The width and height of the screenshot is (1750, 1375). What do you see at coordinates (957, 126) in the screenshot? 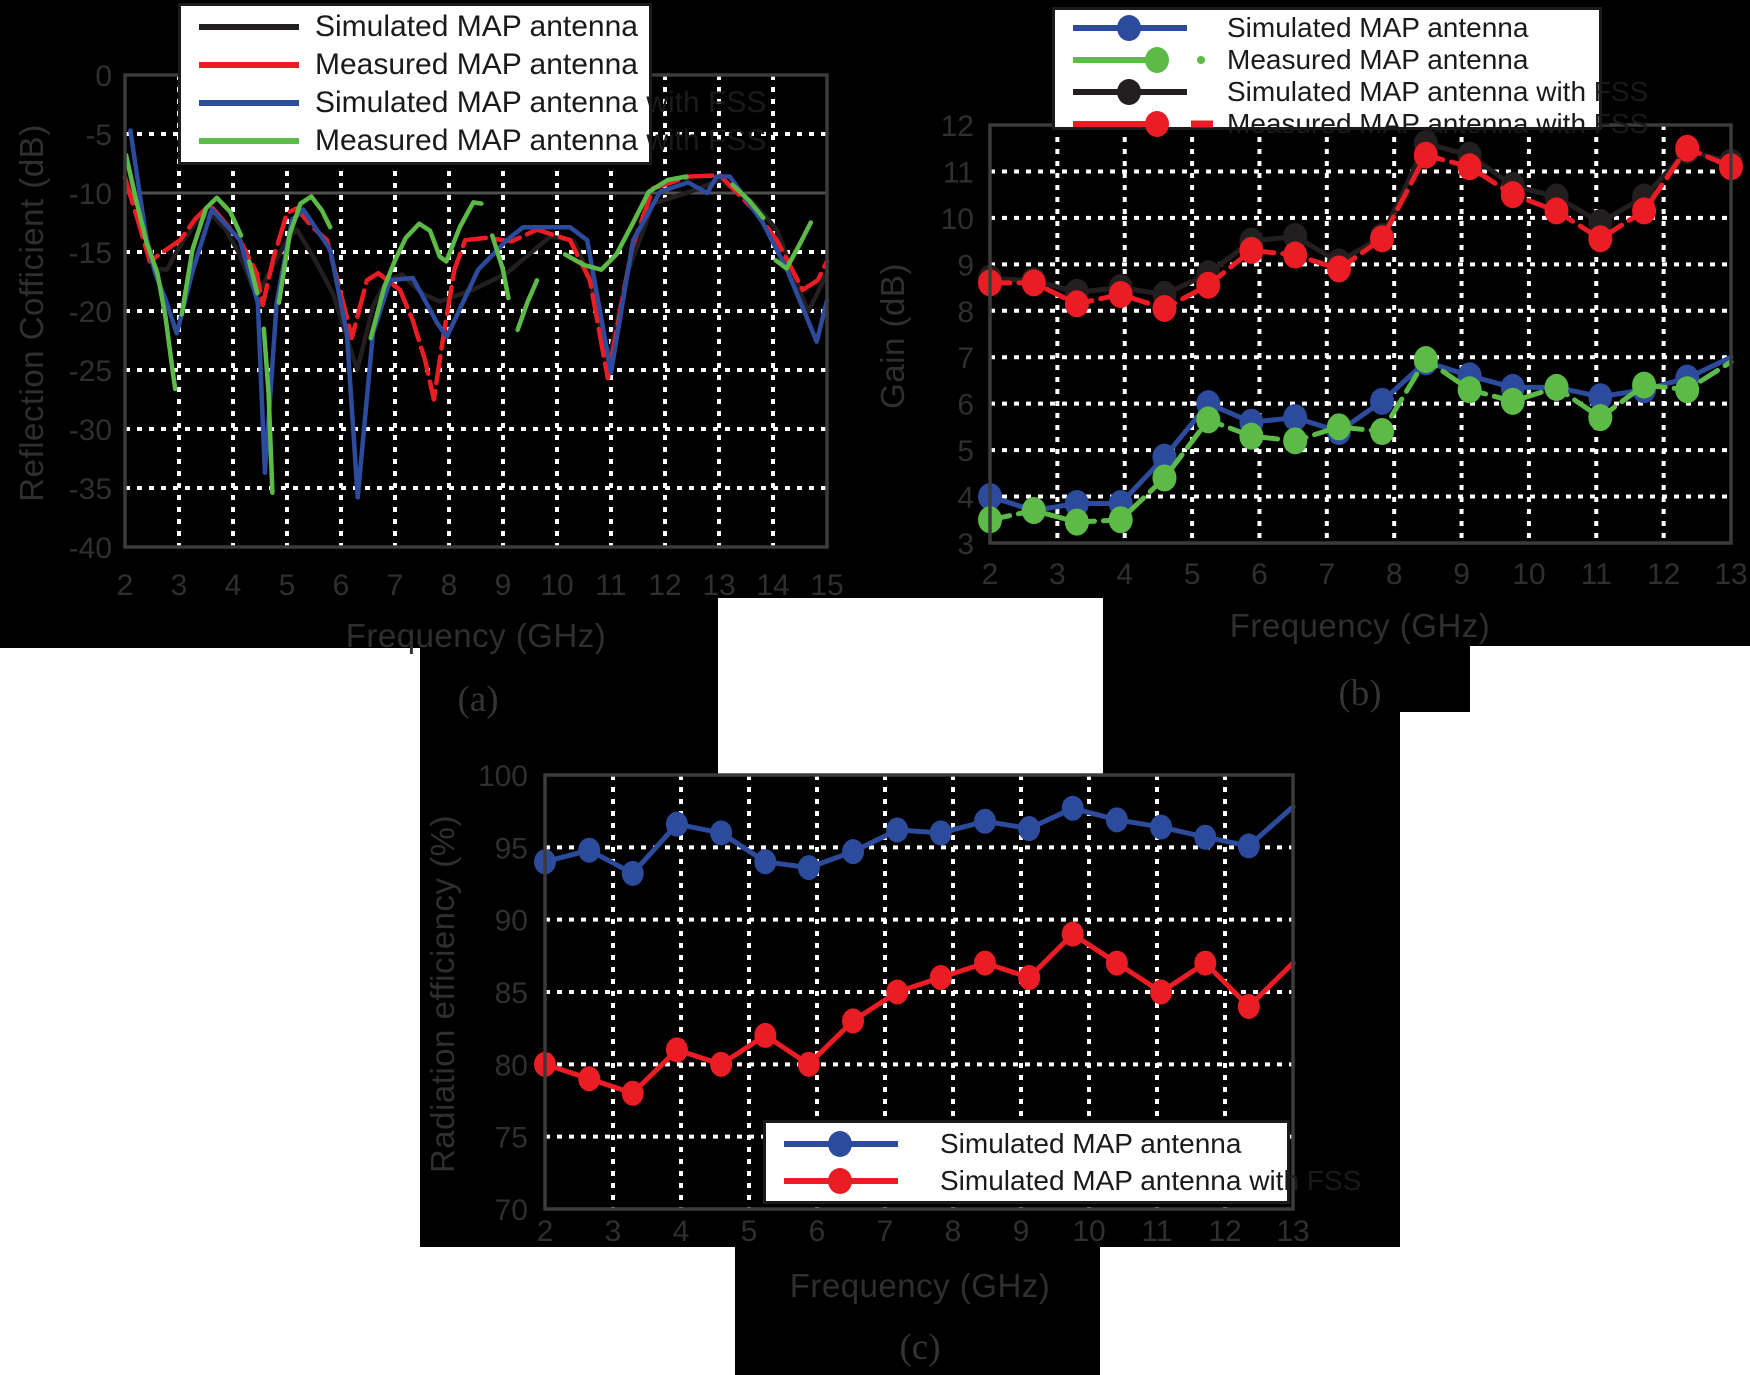
I see `y-tick-label: 12` at bounding box center [957, 126].